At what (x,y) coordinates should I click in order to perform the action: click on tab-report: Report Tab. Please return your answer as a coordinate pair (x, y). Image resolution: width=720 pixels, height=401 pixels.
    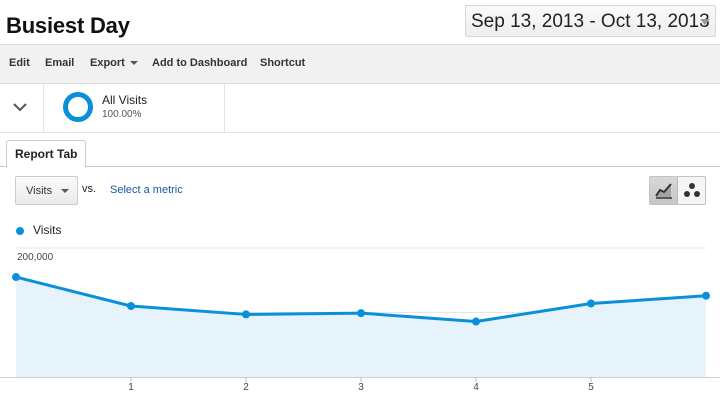
    Looking at the image, I should click on (46, 154).